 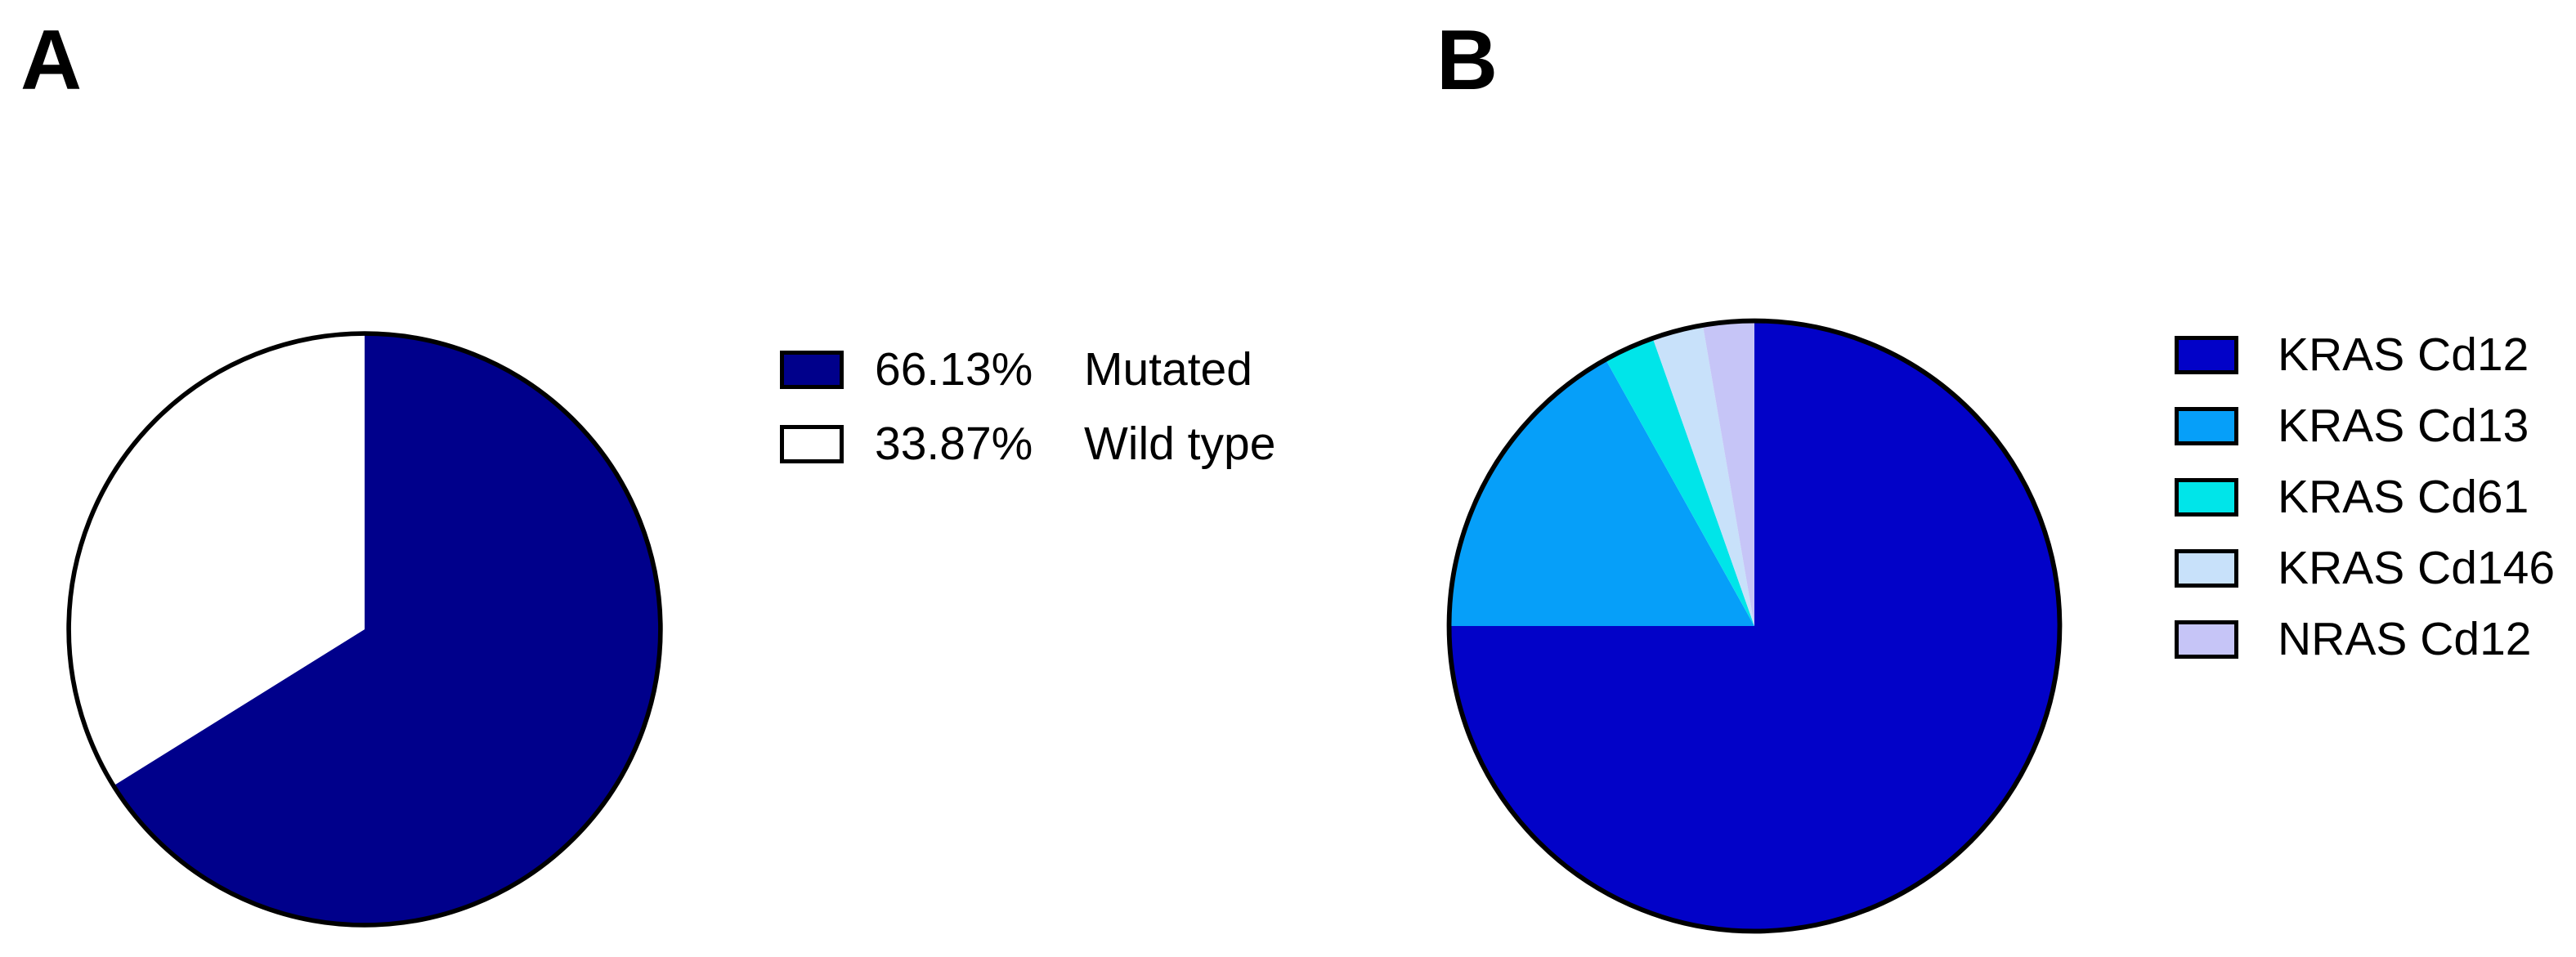 I want to click on legend-mutation-status: 66.13% Mutated 33.87% Wild type, so click(x=1027, y=421).